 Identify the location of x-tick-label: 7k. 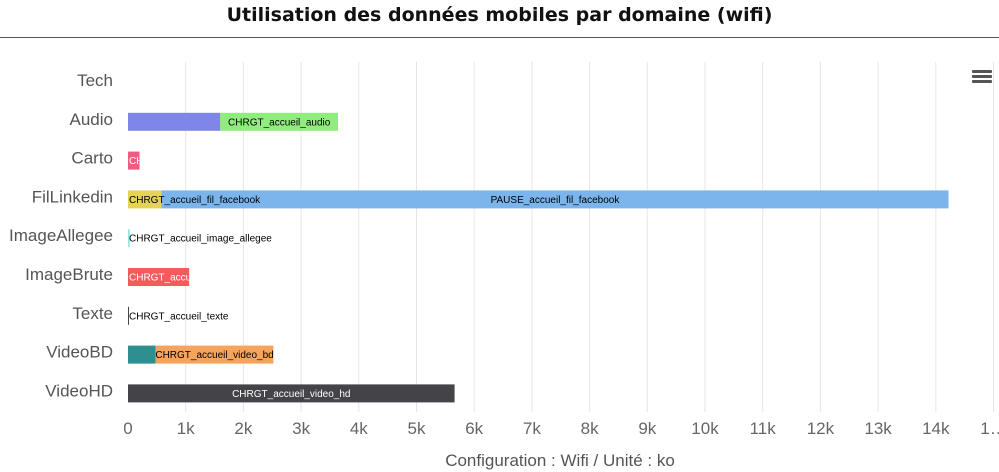
(532, 428).